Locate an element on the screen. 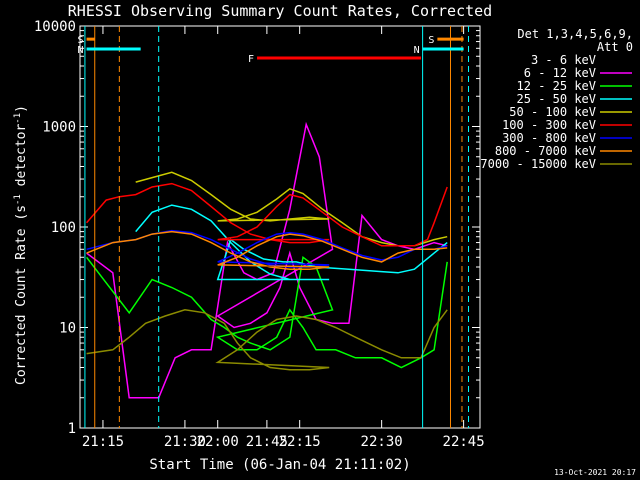 The height and width of the screenshot is (480, 640). y-axis-label-part: Corrected Count Rate (s is located at coordinates (21, 295).